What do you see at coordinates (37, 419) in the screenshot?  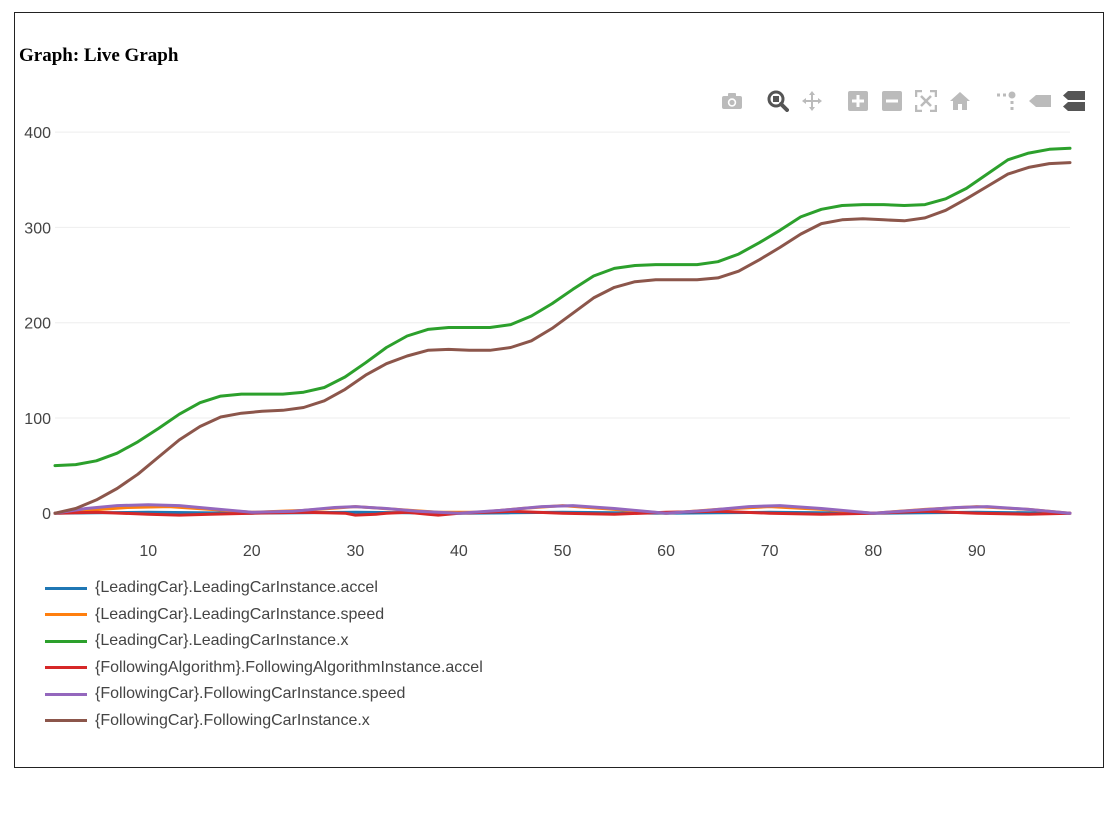 I see `y-tick-label: 100` at bounding box center [37, 419].